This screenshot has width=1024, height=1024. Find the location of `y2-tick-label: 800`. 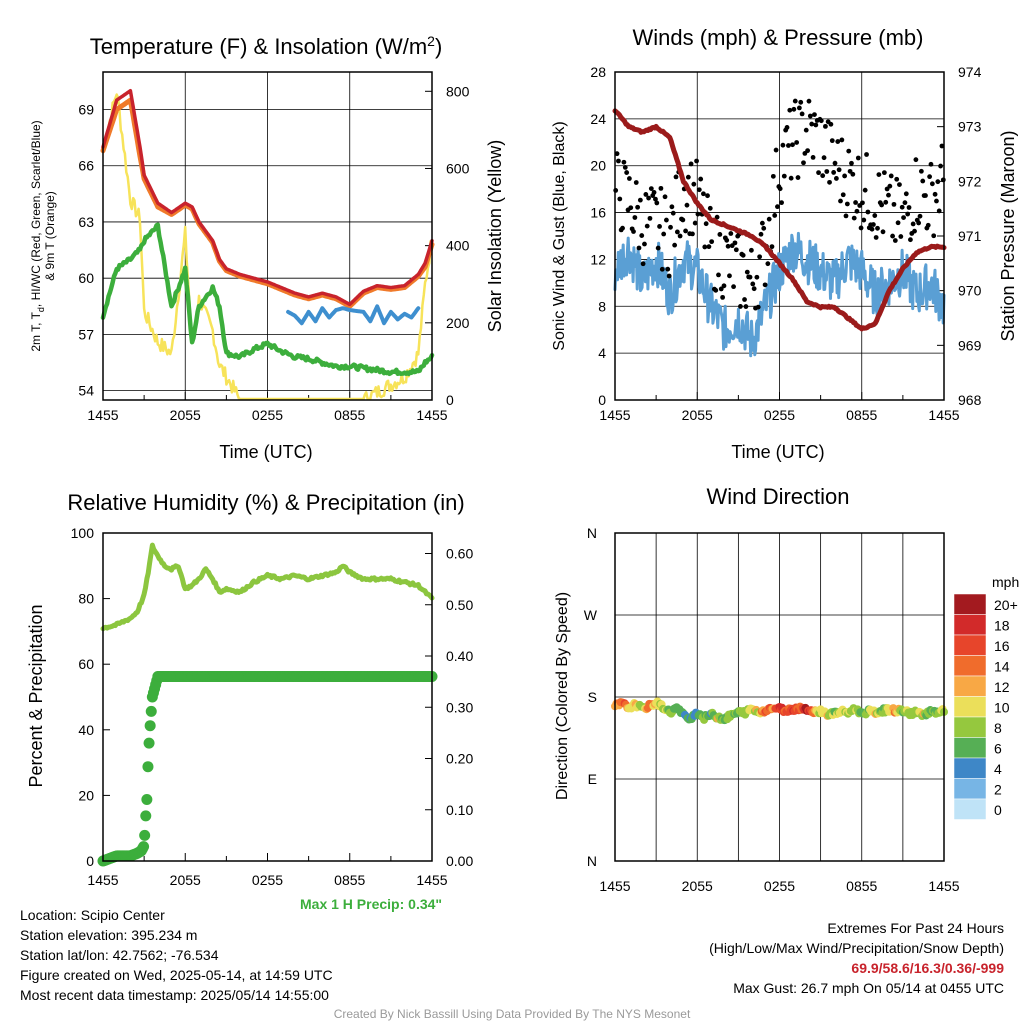

y2-tick-label: 800 is located at coordinates (458, 91).